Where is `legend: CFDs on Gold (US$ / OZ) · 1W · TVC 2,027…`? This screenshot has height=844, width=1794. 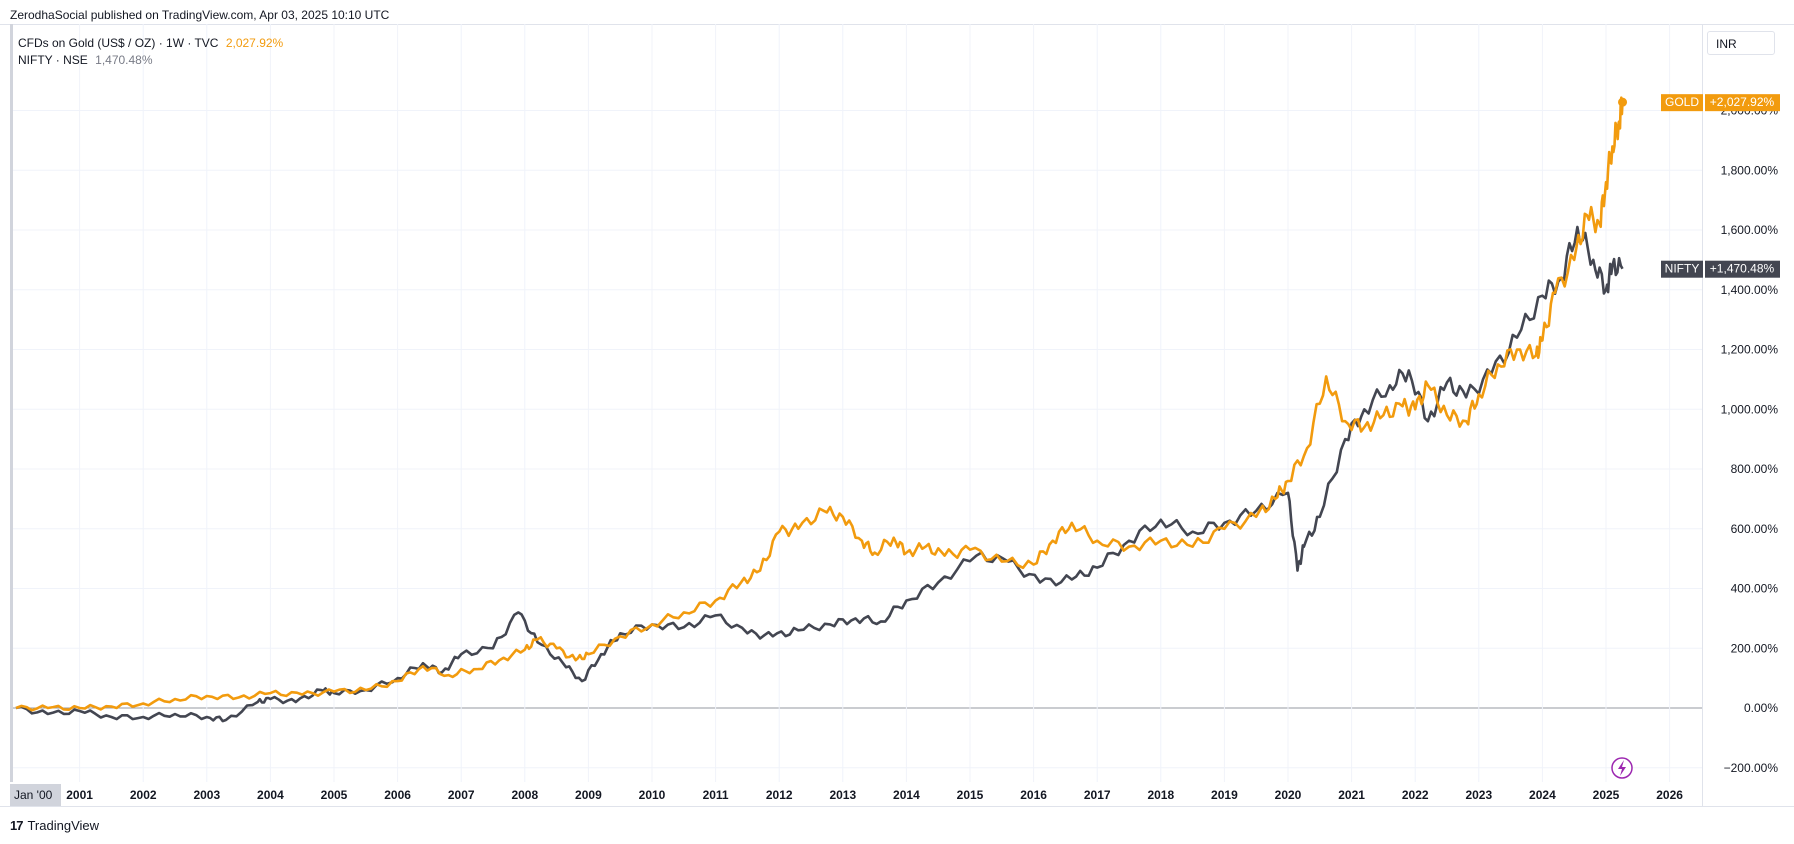
legend: CFDs on Gold (US$ / OZ) · 1W · TVC 2,027… is located at coordinates (150, 52).